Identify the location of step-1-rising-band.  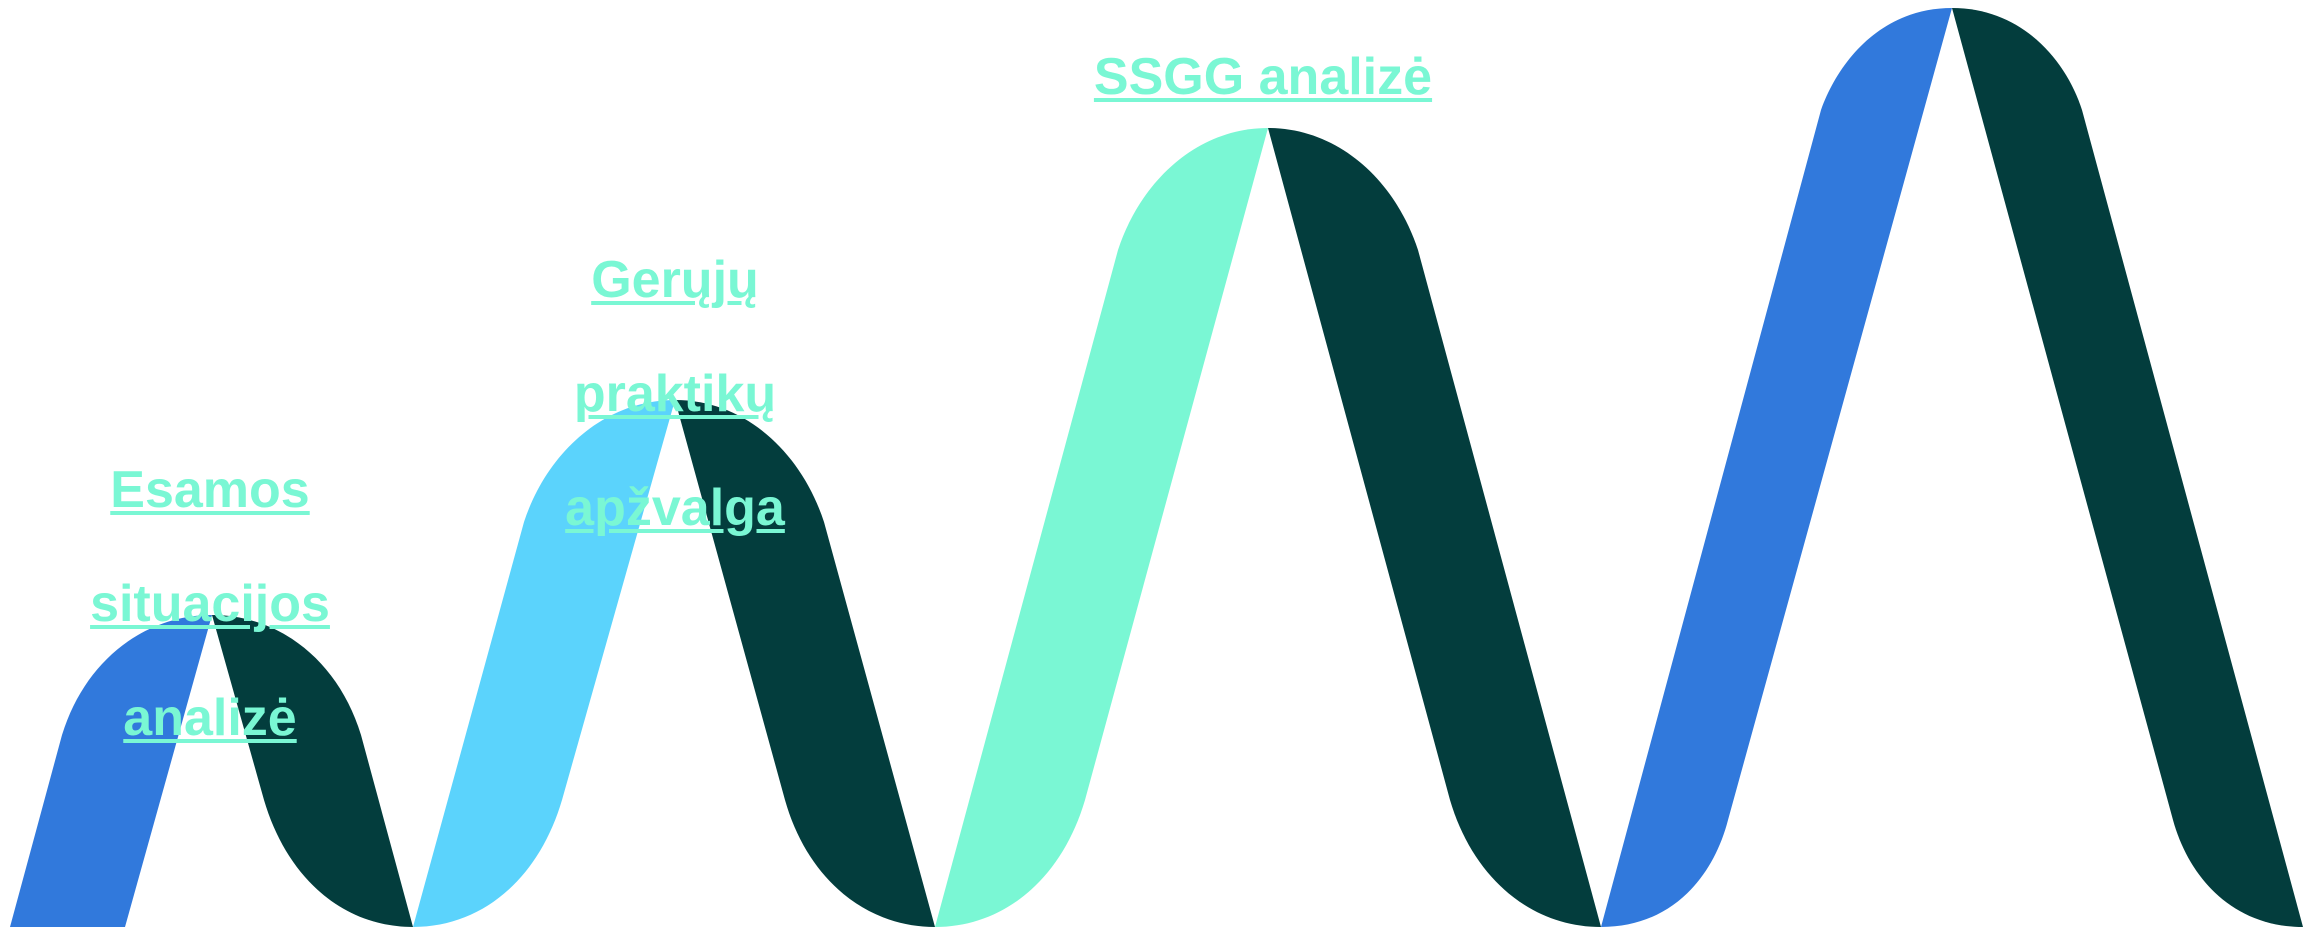
(111, 771).